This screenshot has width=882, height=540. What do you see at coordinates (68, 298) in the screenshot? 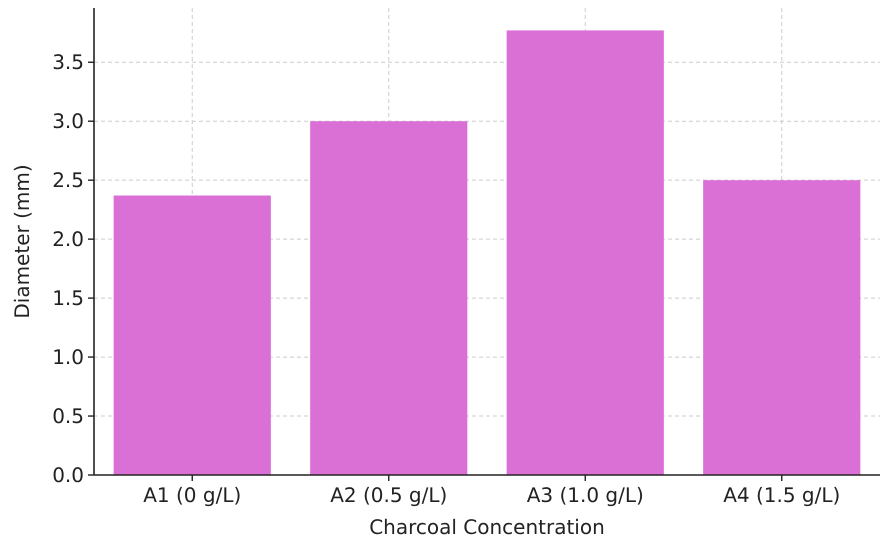
I see `y-tick-label: 1.5` at bounding box center [68, 298].